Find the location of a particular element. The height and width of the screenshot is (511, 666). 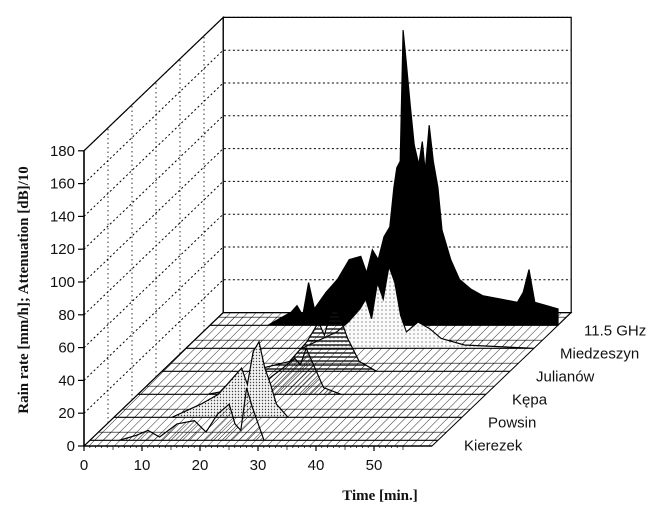

series-label-powsin: Powsin is located at coordinates (512, 422).